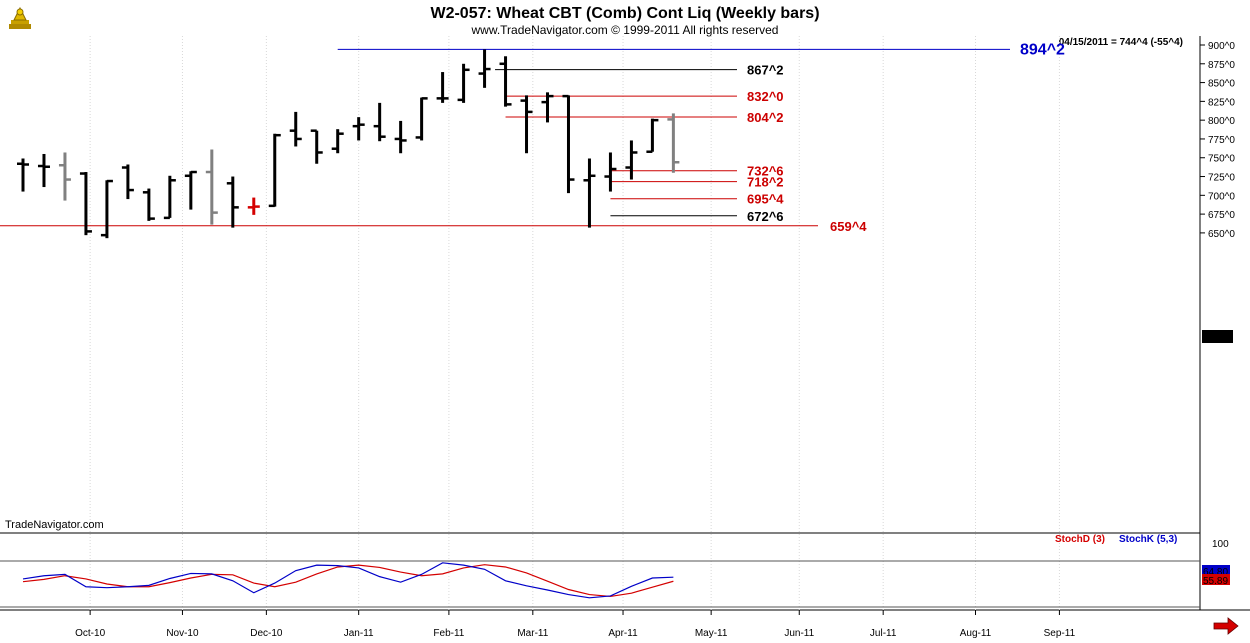 The image size is (1250, 643). I want to click on price-tick-label: 825^0, so click(1221, 102).